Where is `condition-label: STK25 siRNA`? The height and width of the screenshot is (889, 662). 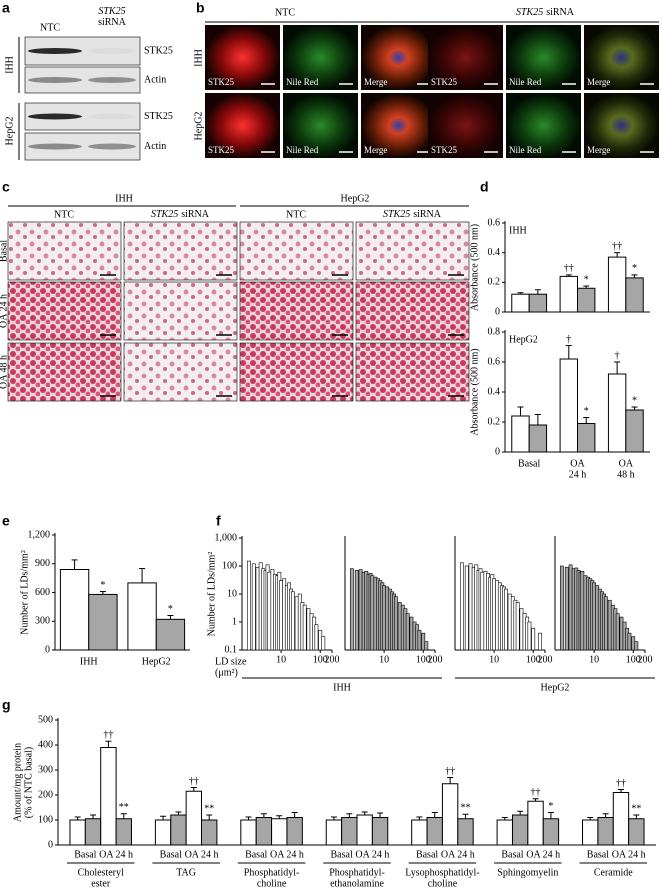
condition-label: STK25 siRNA is located at coordinates (180, 214).